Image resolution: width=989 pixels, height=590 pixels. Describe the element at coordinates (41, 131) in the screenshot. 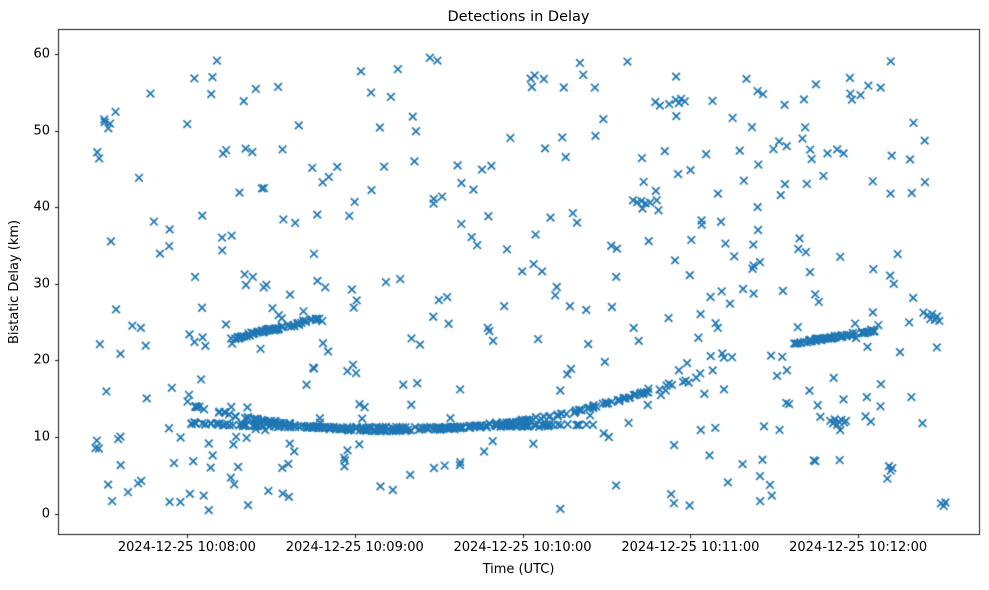

I see `y-tick-label: 50` at that location.